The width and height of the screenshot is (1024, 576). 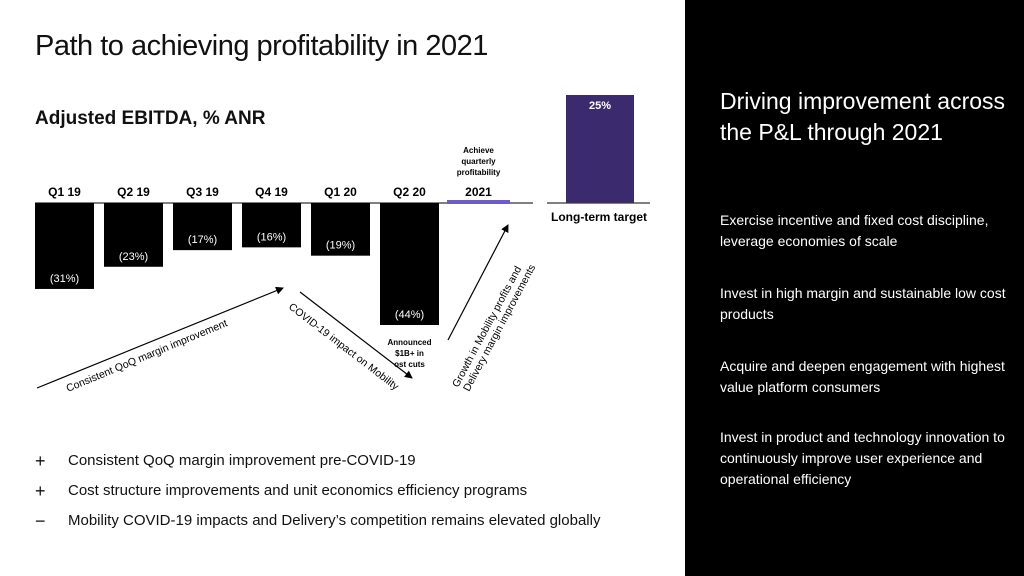 I want to click on arrow-covid, so click(x=356, y=335).